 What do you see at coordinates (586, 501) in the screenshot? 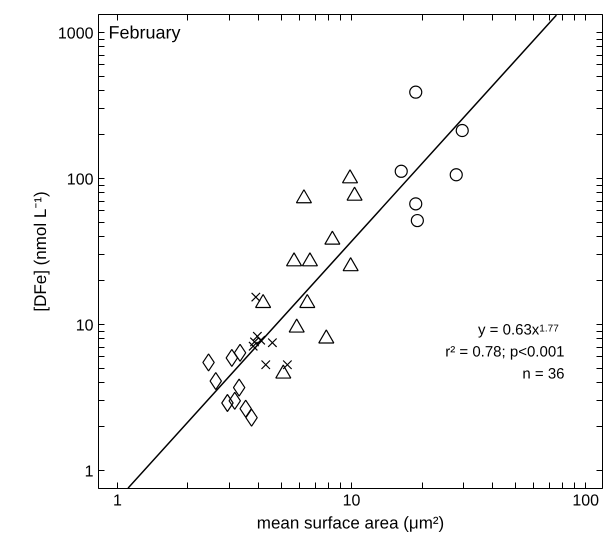
I see `x-tick-label: 100` at bounding box center [586, 501].